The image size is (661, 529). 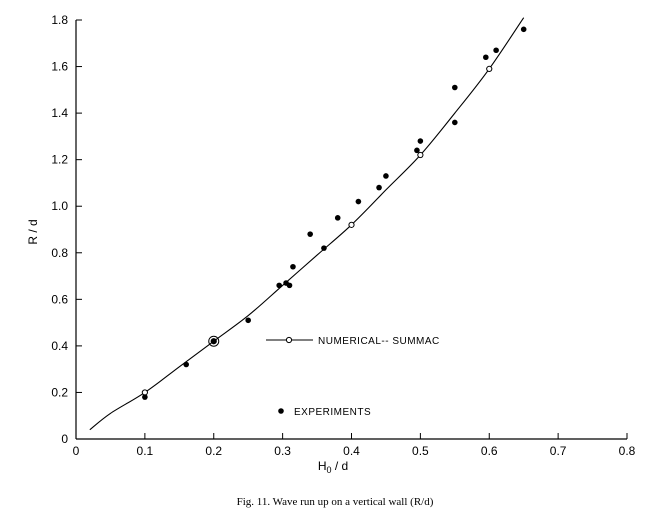 What do you see at coordinates (627, 451) in the screenshot?
I see `x-tick-label: 0.8` at bounding box center [627, 451].